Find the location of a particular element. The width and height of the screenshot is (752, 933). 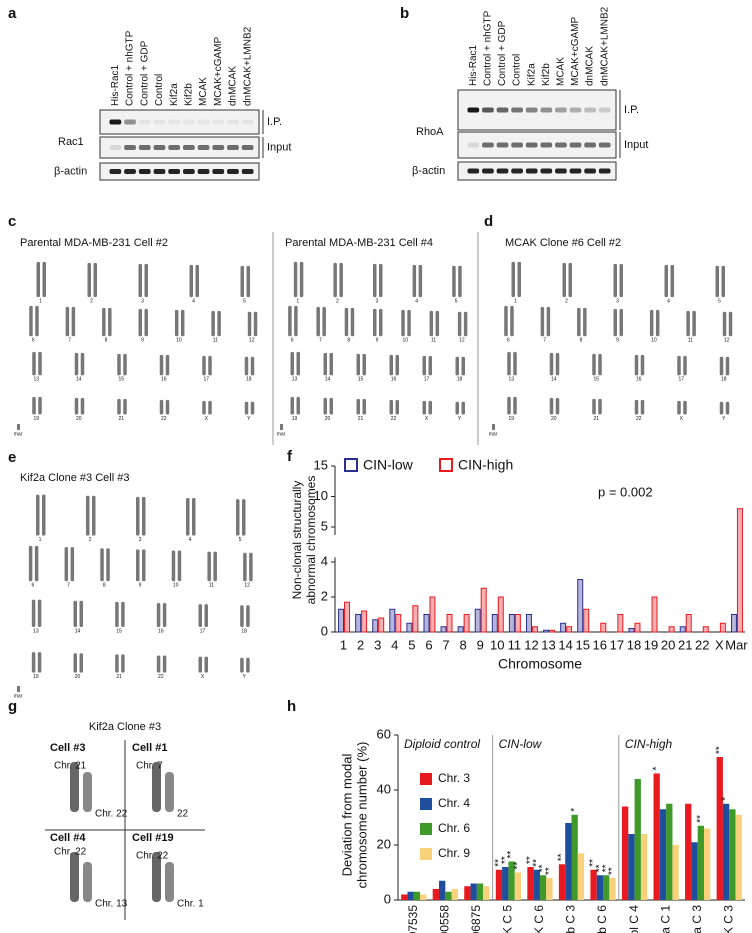

marker-chromosome is located at coordinates (18, 689).